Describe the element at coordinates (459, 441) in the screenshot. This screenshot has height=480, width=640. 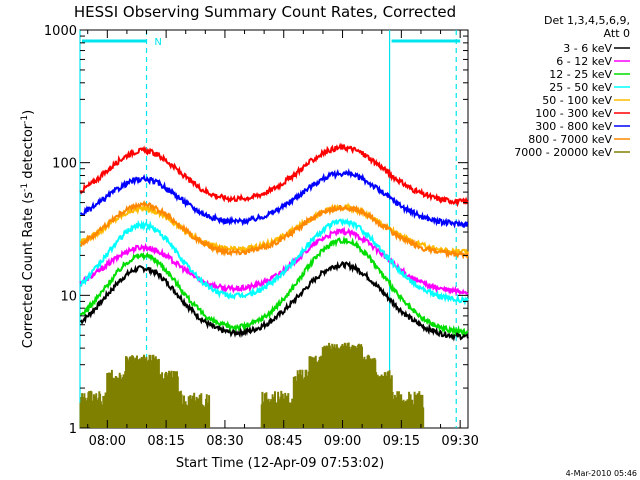
I see `x-tick-label: 09:30` at that location.